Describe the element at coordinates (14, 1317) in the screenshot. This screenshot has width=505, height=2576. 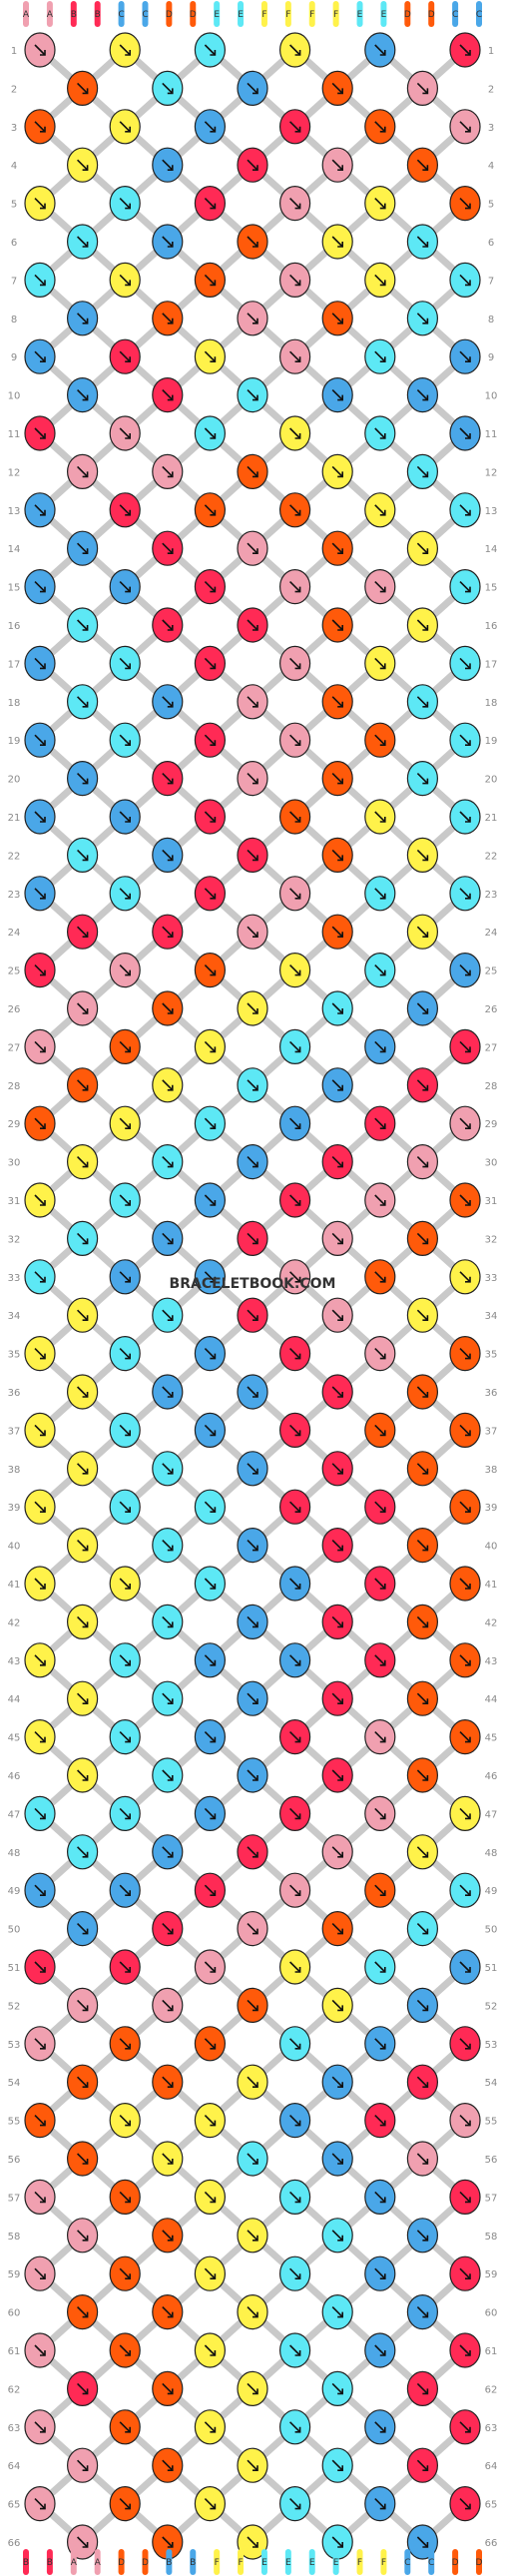
I see `row-number: 34` at that location.